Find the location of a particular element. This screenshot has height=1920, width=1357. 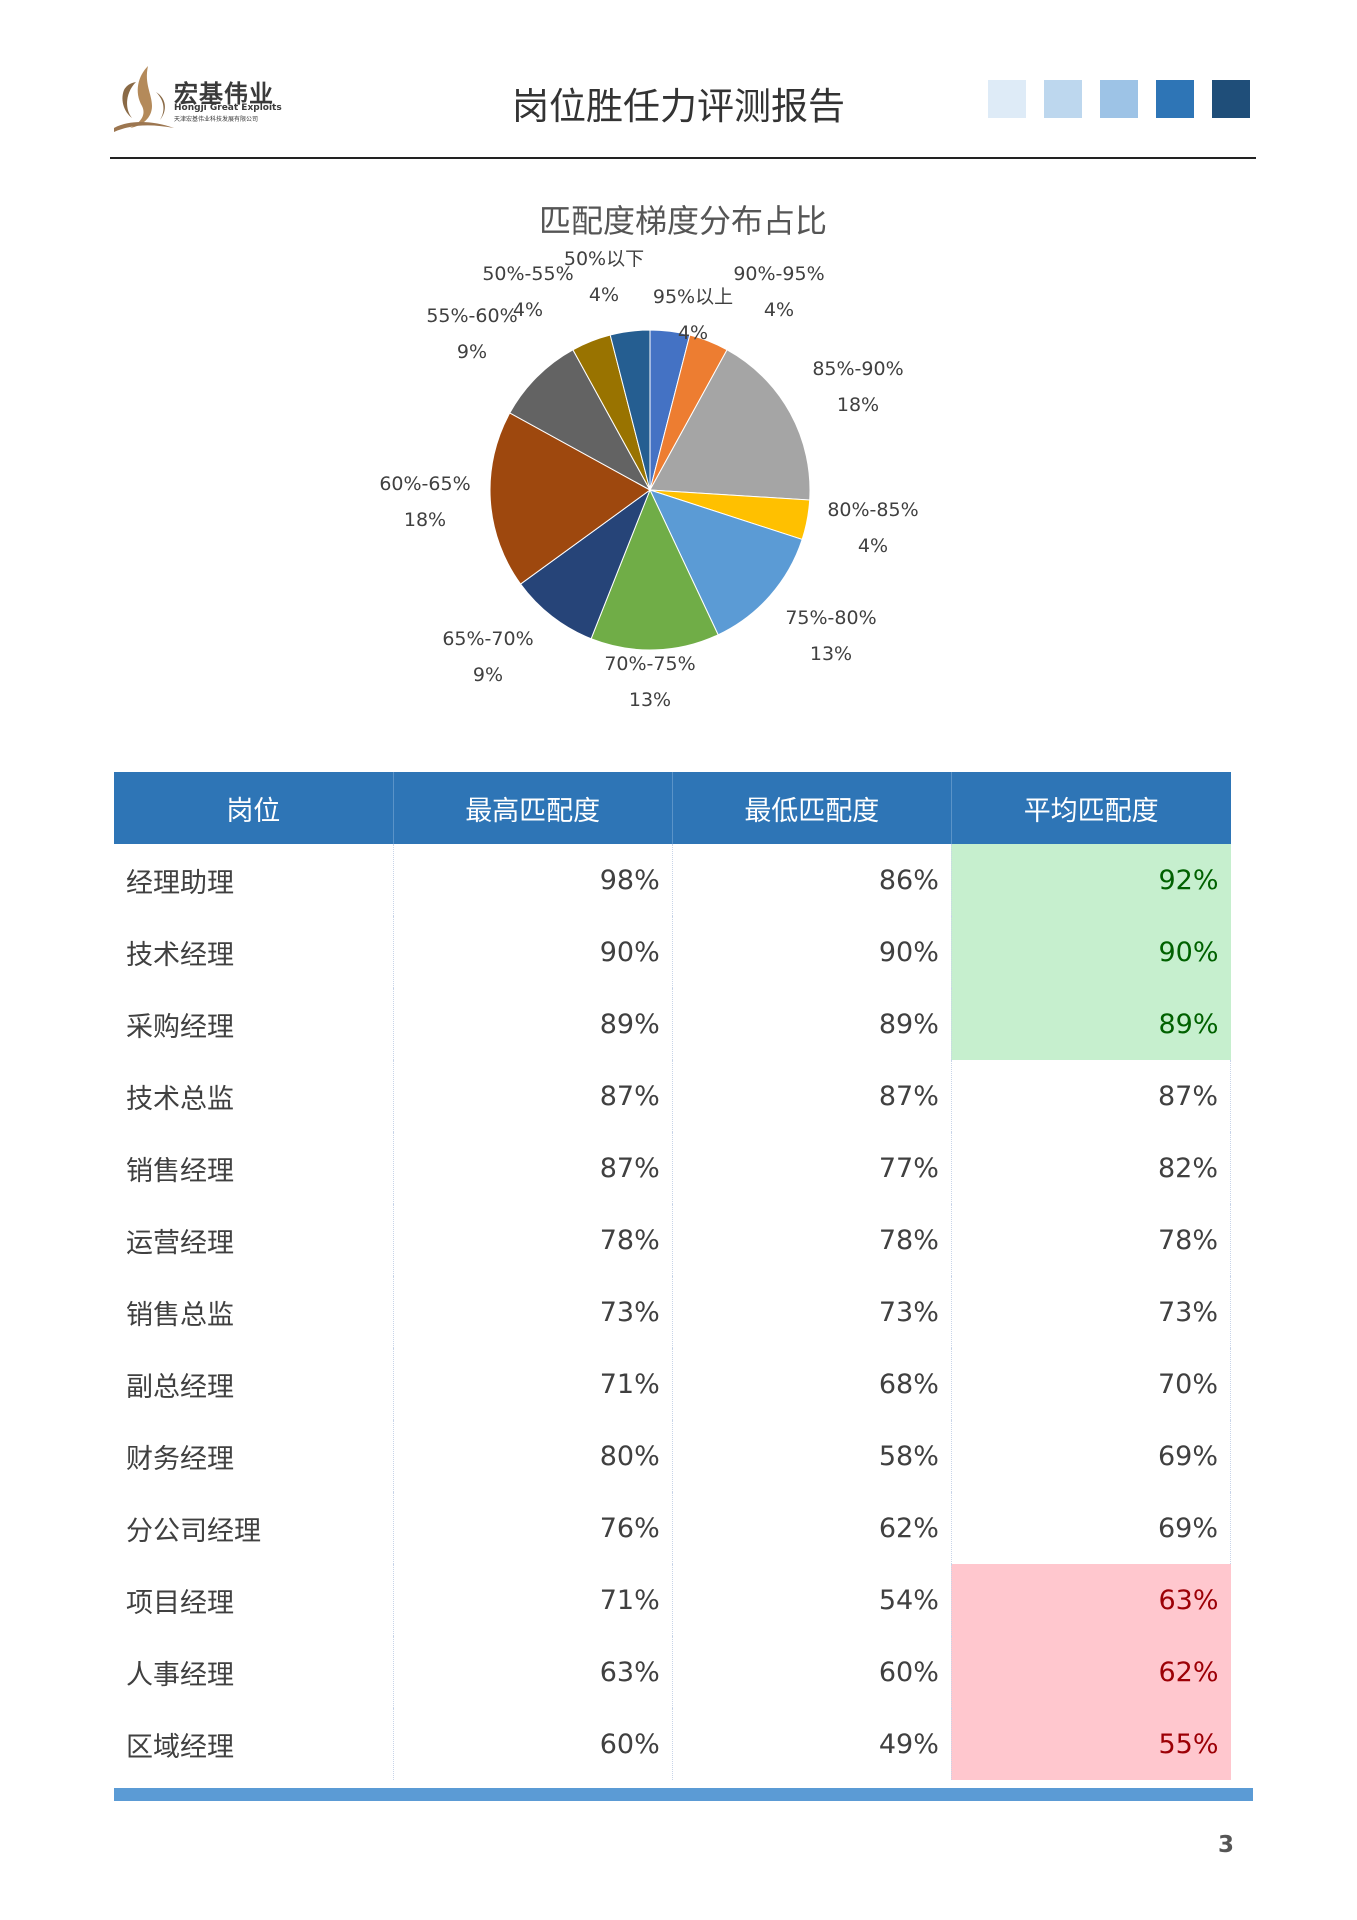

col-header-max: 最高匹配度 is located at coordinates (532, 808).